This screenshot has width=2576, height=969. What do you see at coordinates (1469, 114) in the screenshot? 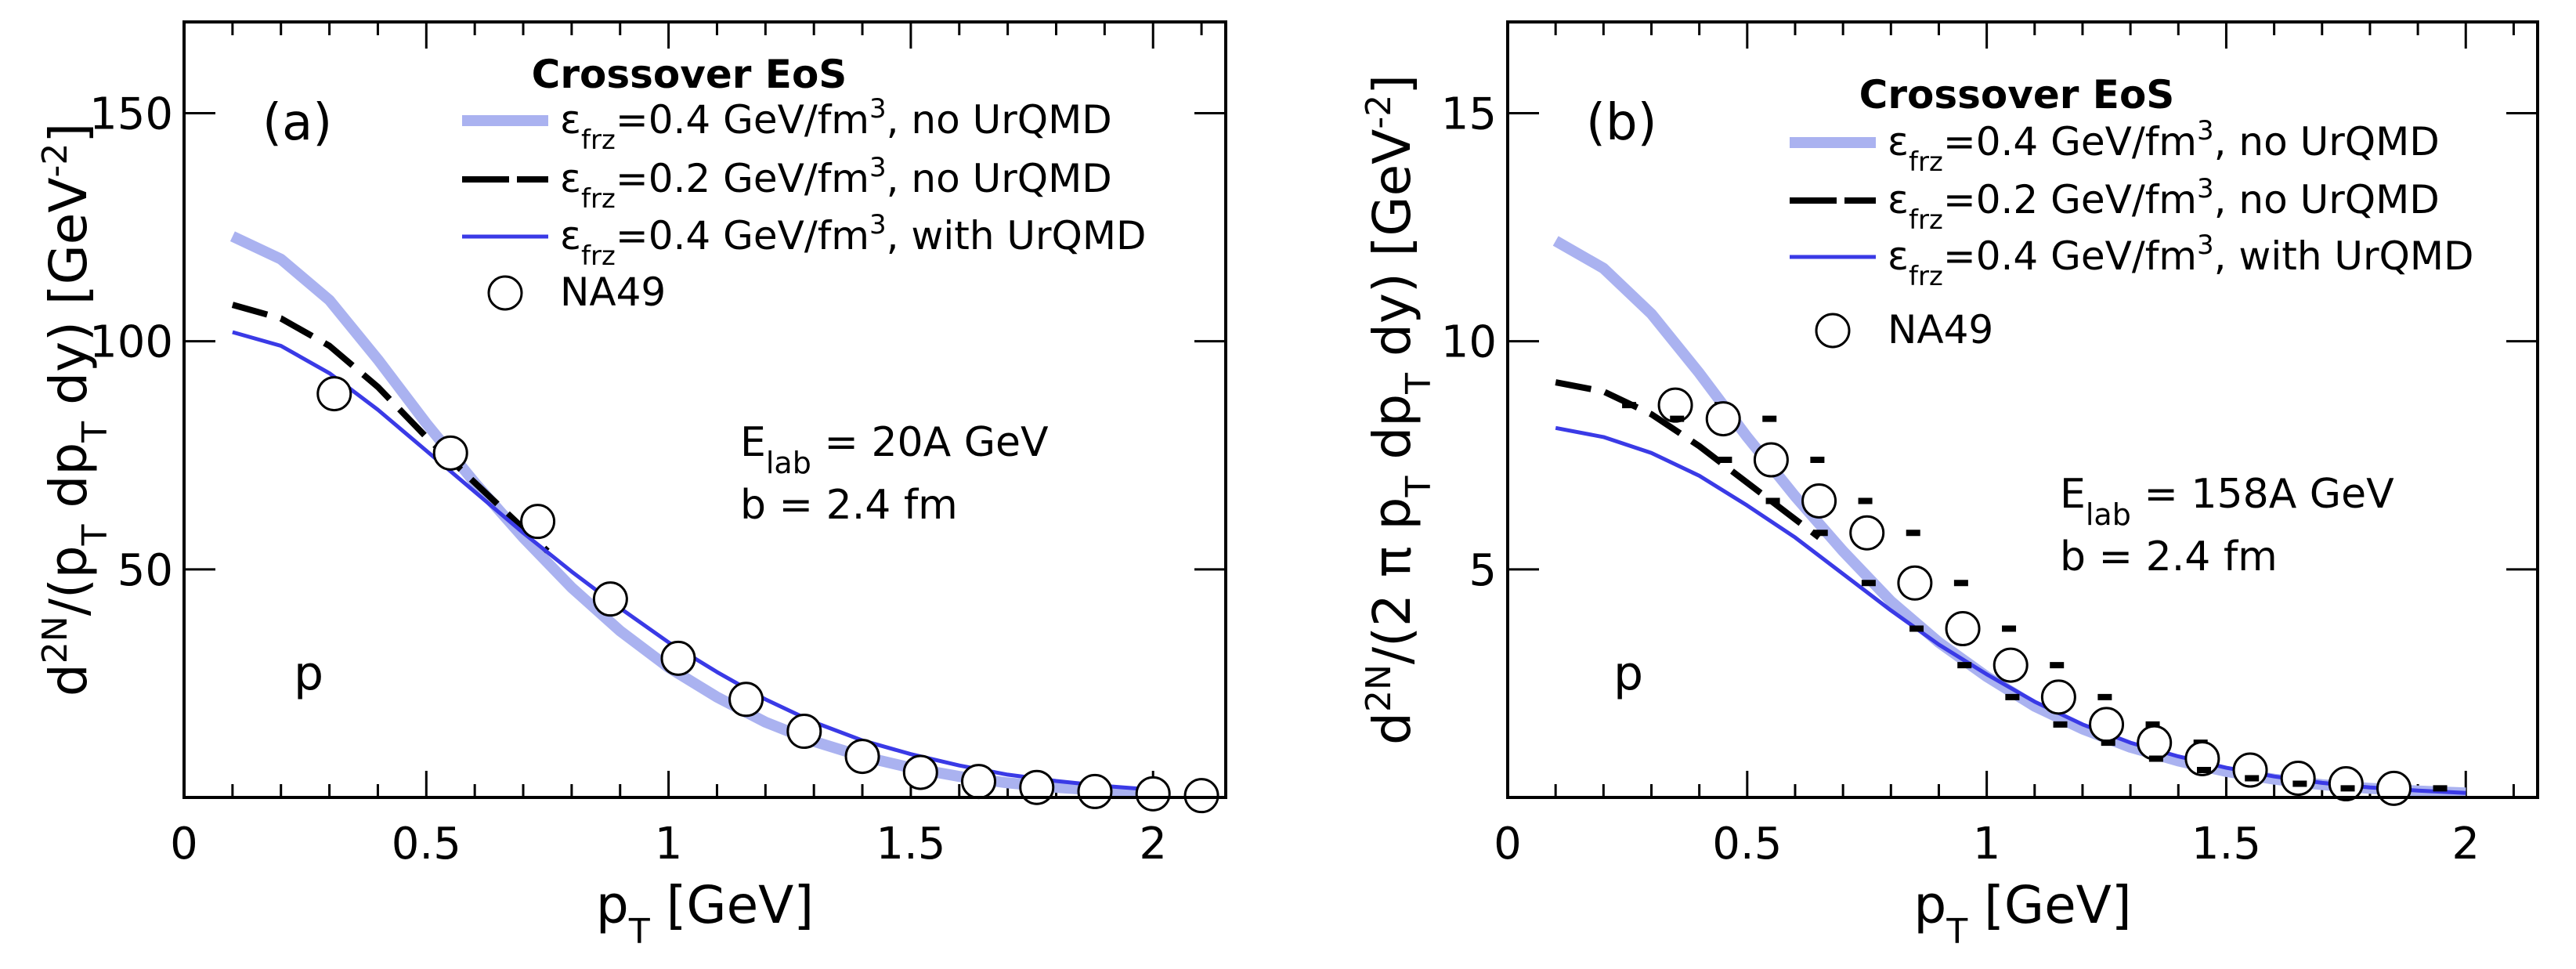
I see `y-tick-label: 15` at bounding box center [1469, 114].